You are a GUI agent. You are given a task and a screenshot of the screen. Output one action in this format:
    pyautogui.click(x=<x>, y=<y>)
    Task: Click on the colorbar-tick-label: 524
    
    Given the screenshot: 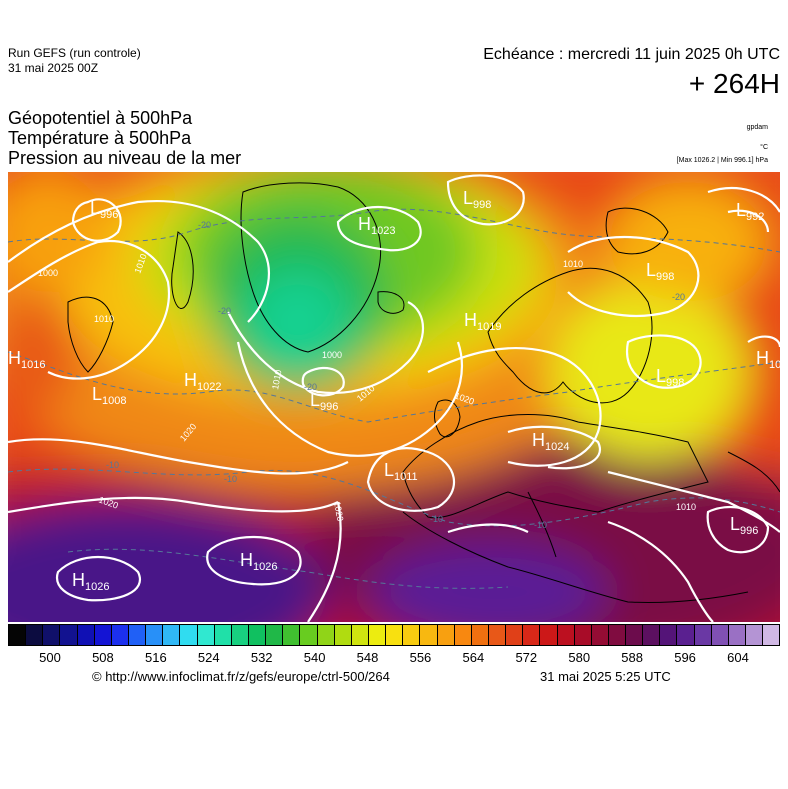 What is the action you would take?
    pyautogui.click(x=208, y=657)
    